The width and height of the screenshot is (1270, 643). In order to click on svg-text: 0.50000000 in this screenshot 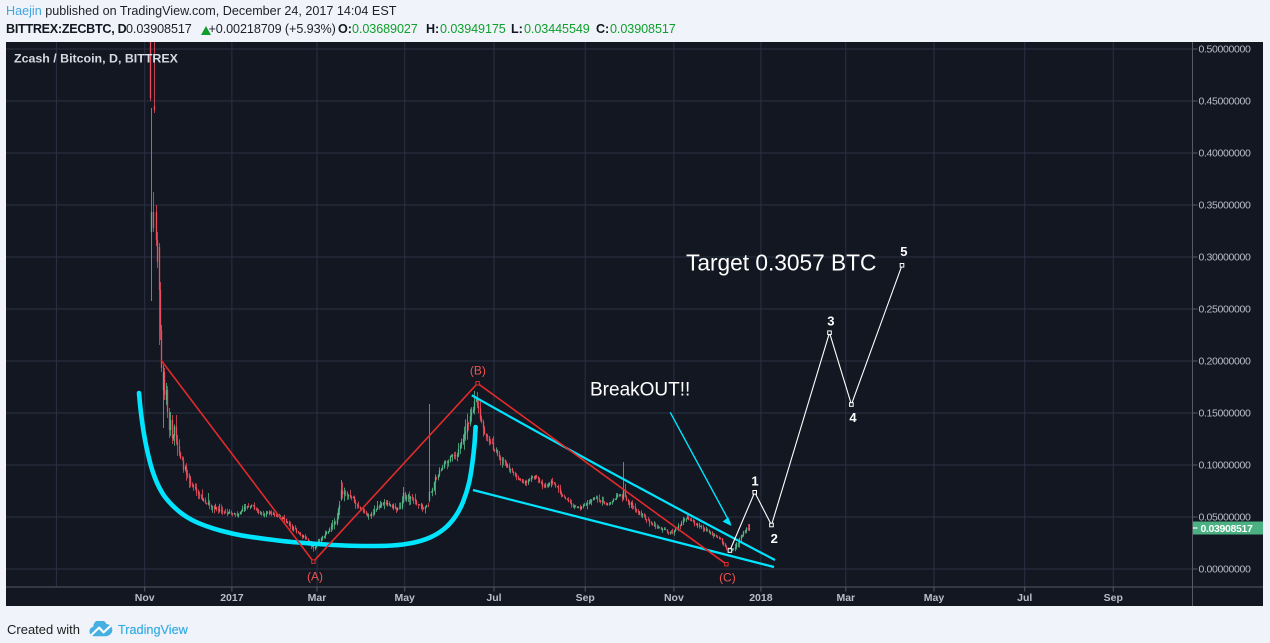, I will do `click(1225, 50)`.